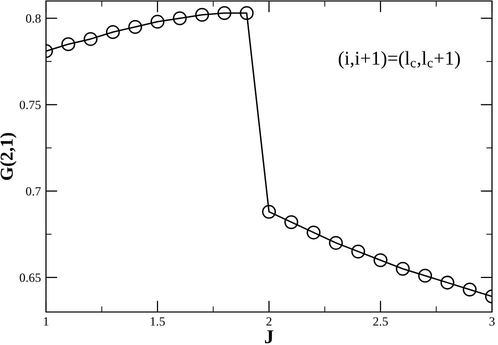 The width and height of the screenshot is (498, 345). What do you see at coordinates (492, 321) in the screenshot?
I see `x-tick-label: 3` at bounding box center [492, 321].